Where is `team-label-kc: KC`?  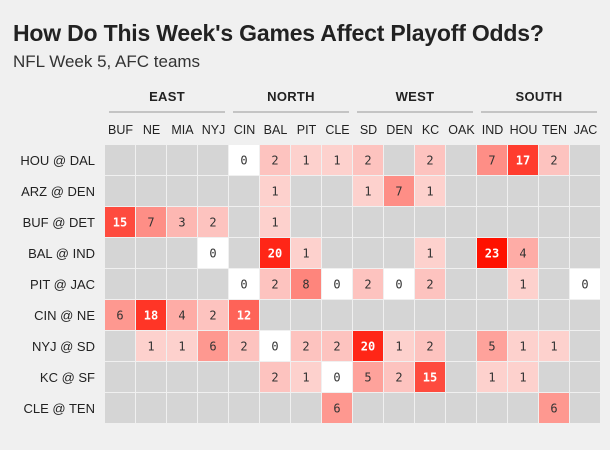
team-label-kc: KC is located at coordinates (430, 130).